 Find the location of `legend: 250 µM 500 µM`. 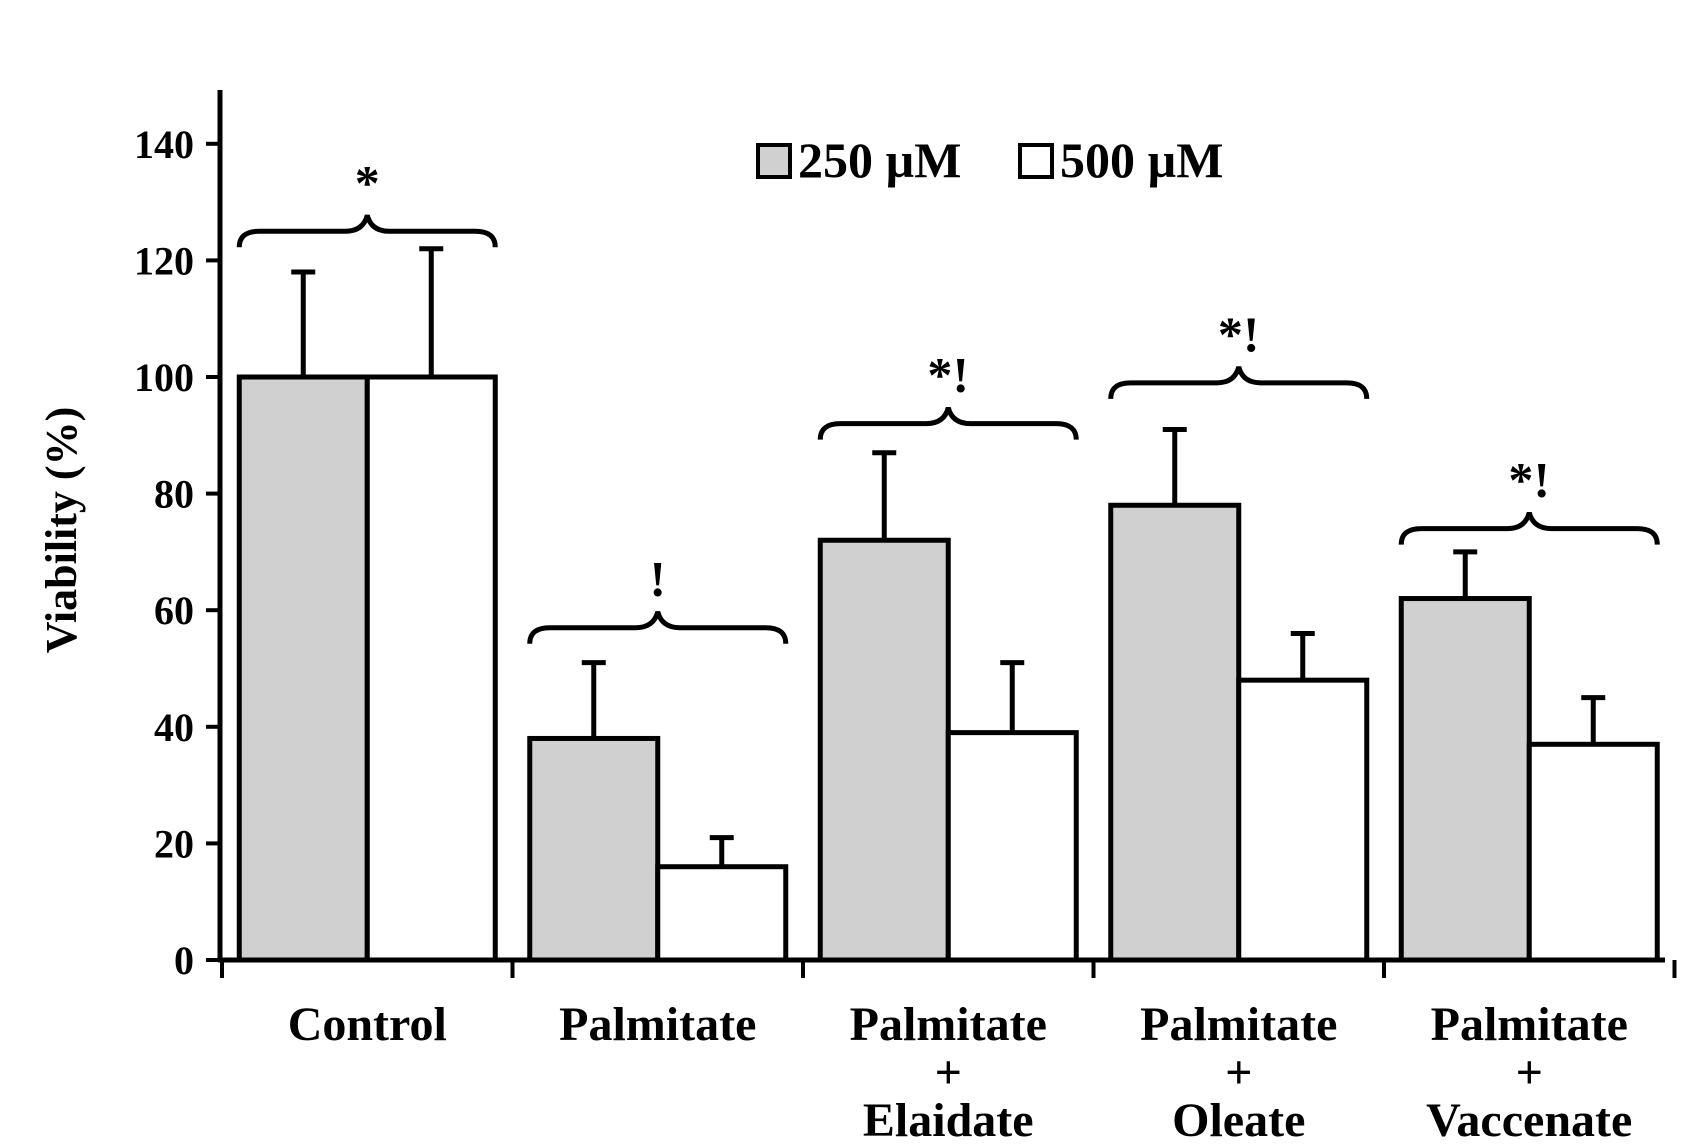

legend: 250 µM 500 µM is located at coordinates (990, 160).